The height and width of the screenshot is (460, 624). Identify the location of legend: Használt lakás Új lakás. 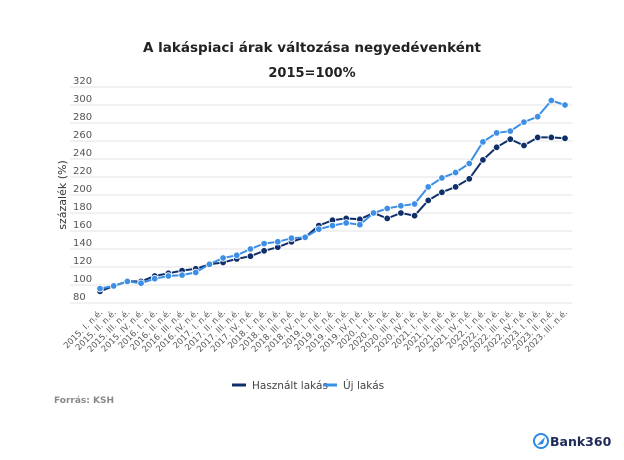
(308, 385).